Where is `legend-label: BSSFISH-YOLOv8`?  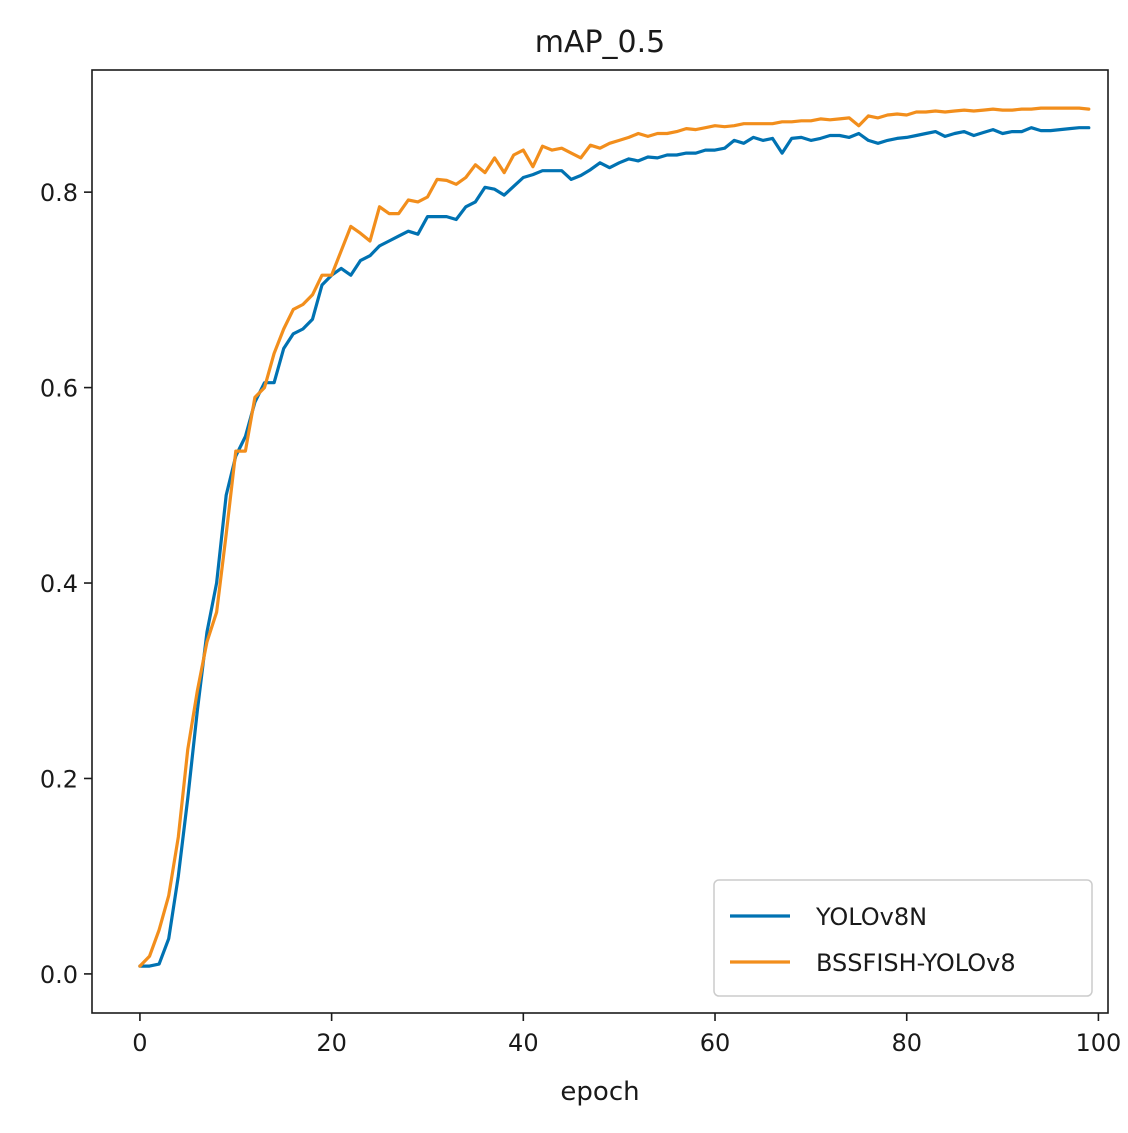
legend-label: BSSFISH-YOLOv8 is located at coordinates (916, 963).